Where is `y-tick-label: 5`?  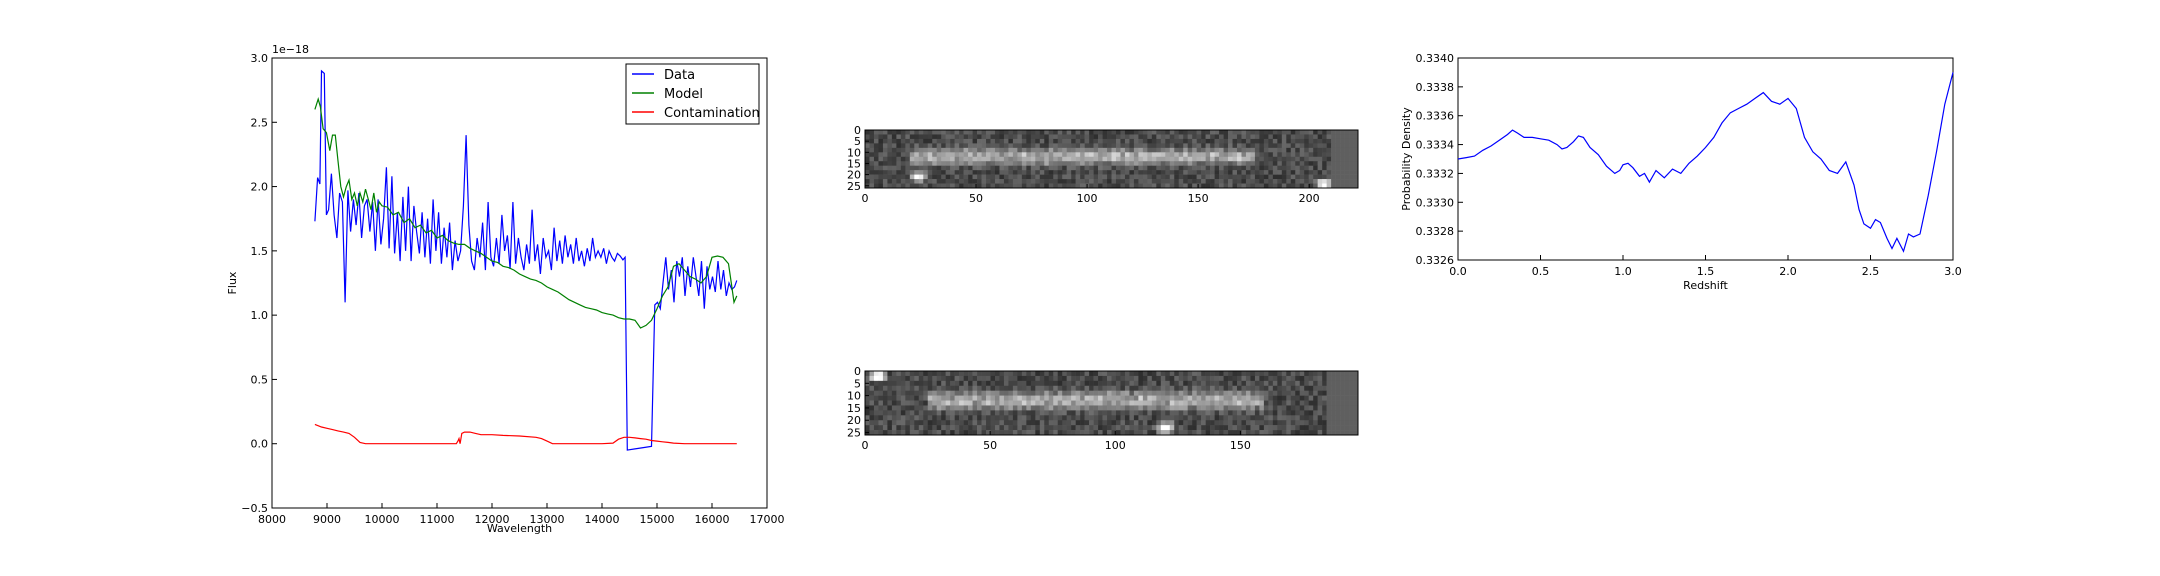 y-tick-label: 5 is located at coordinates (857, 141).